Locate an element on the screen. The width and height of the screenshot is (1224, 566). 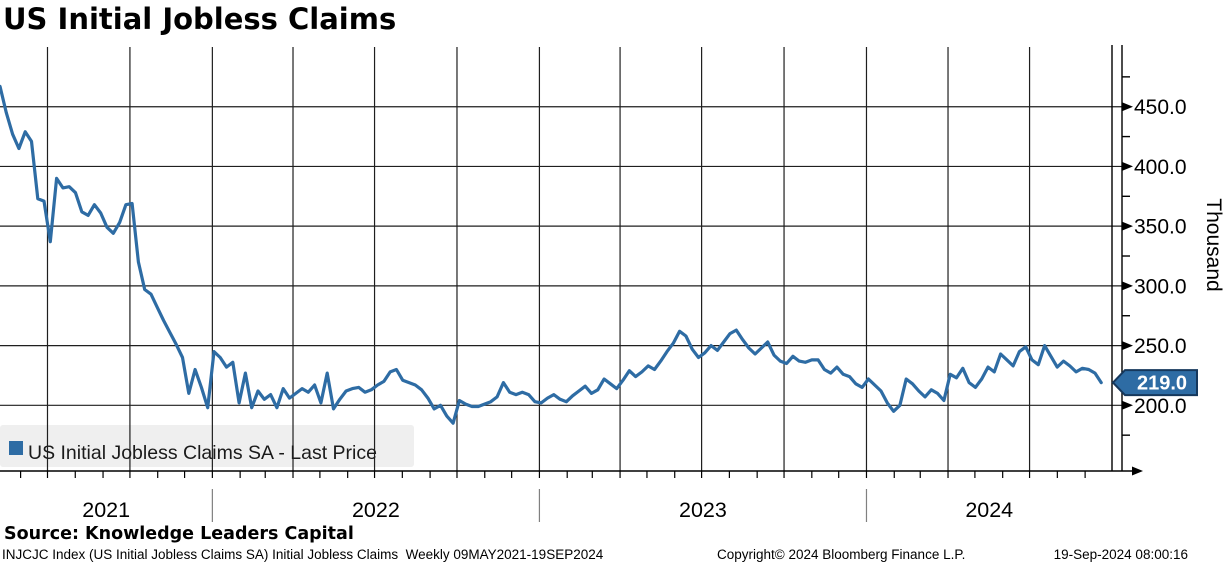
y-axis-tick-label: 200.0 is located at coordinates (1160, 406).